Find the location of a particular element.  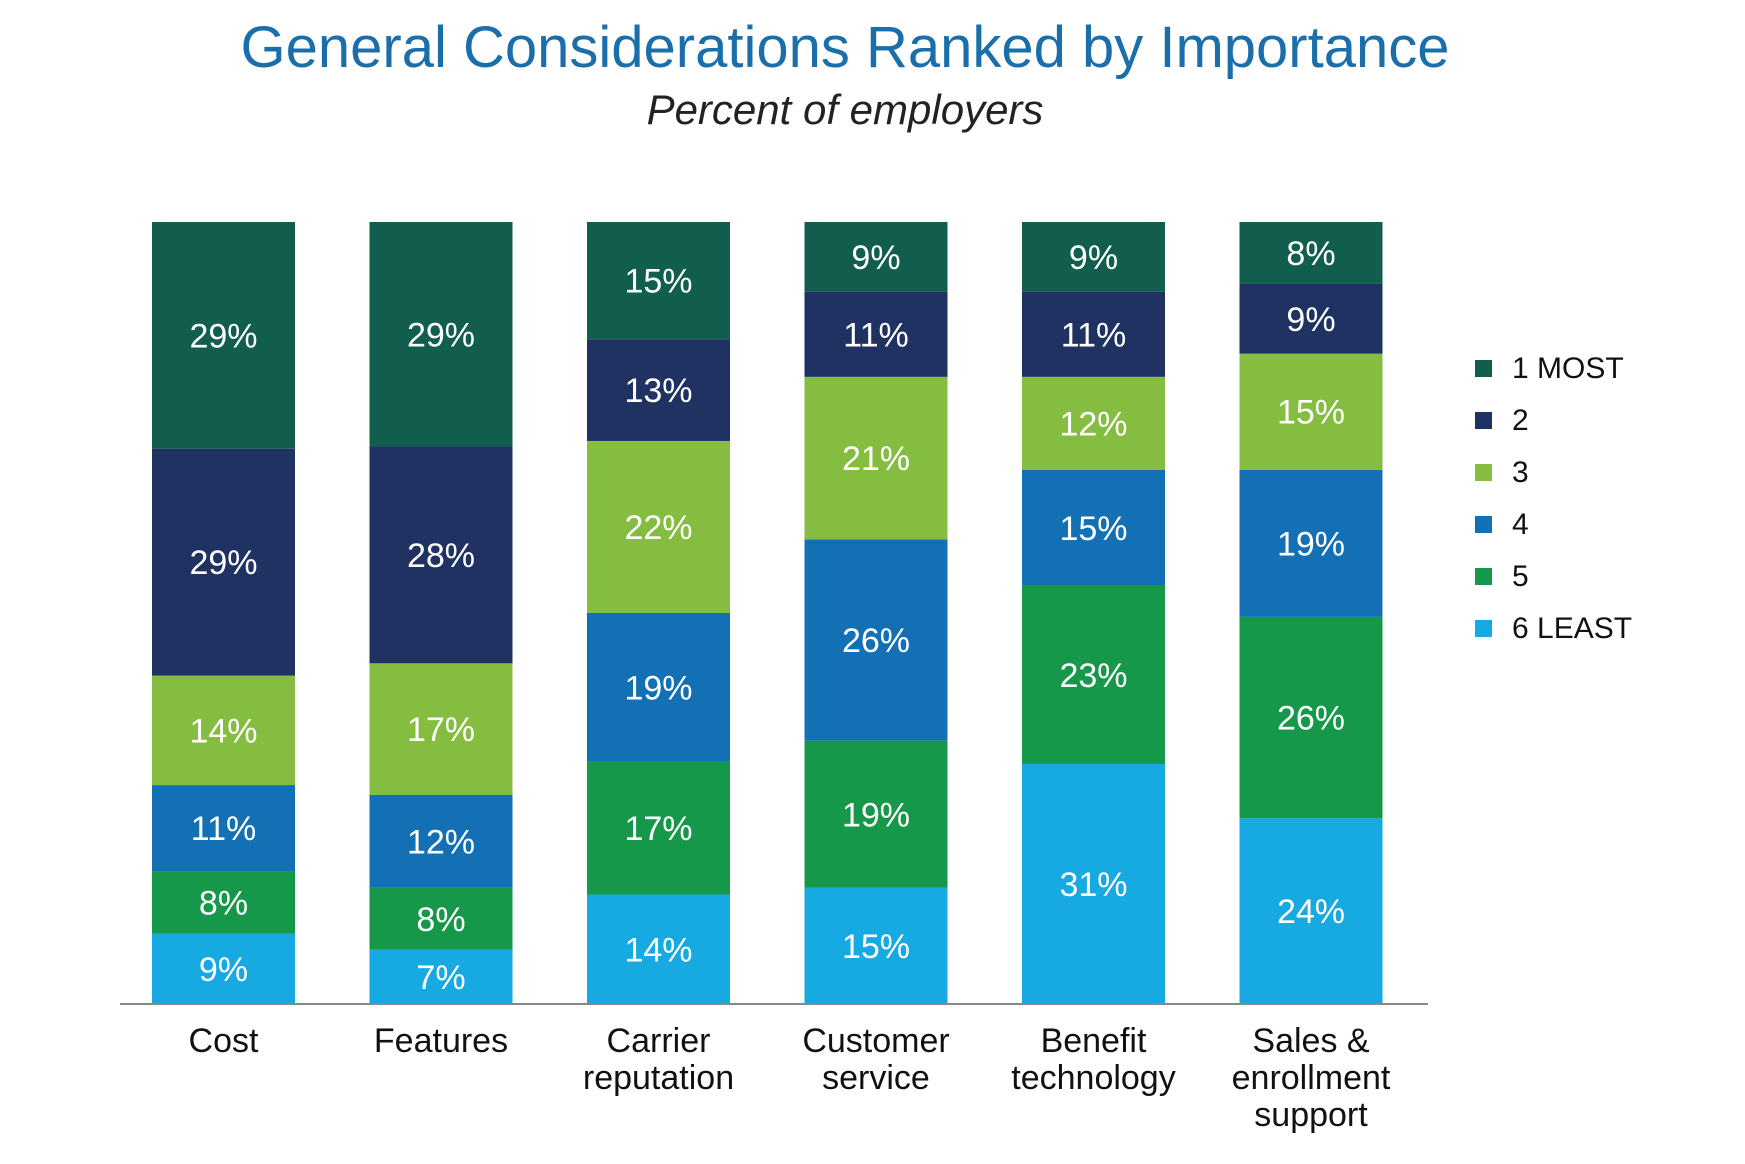

legend-swatch-6-least is located at coordinates (1483, 628).